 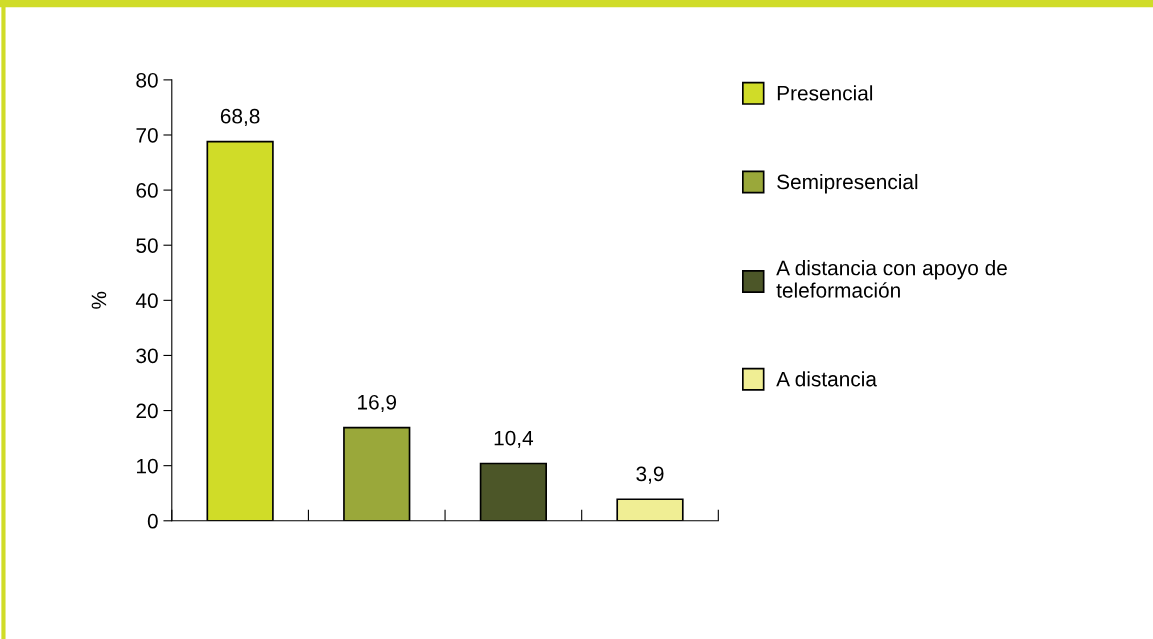 What do you see at coordinates (152, 521) in the screenshot?
I see `y-tick-label: 0` at bounding box center [152, 521].